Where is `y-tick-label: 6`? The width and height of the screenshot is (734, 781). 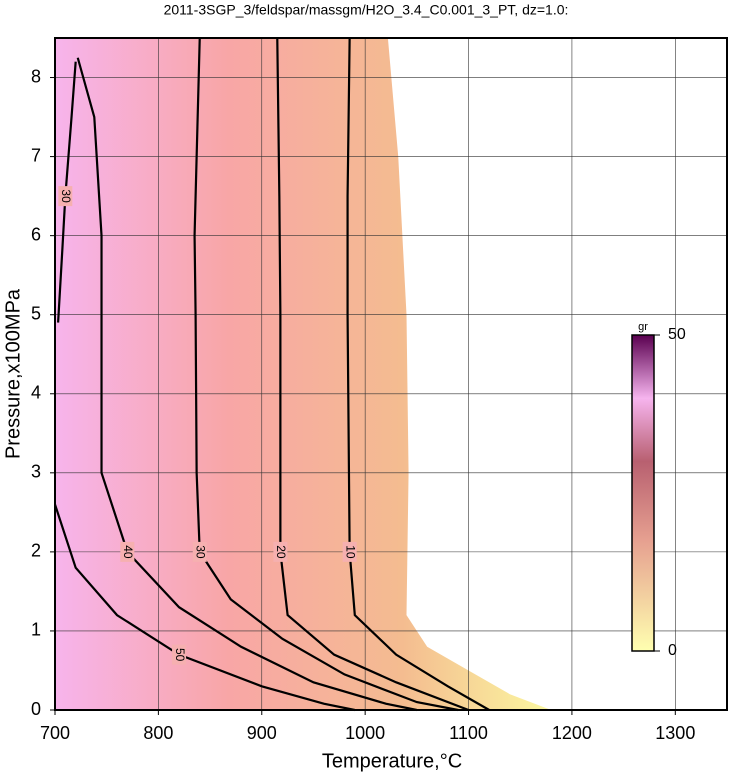 y-tick-label: 6 is located at coordinates (36, 234).